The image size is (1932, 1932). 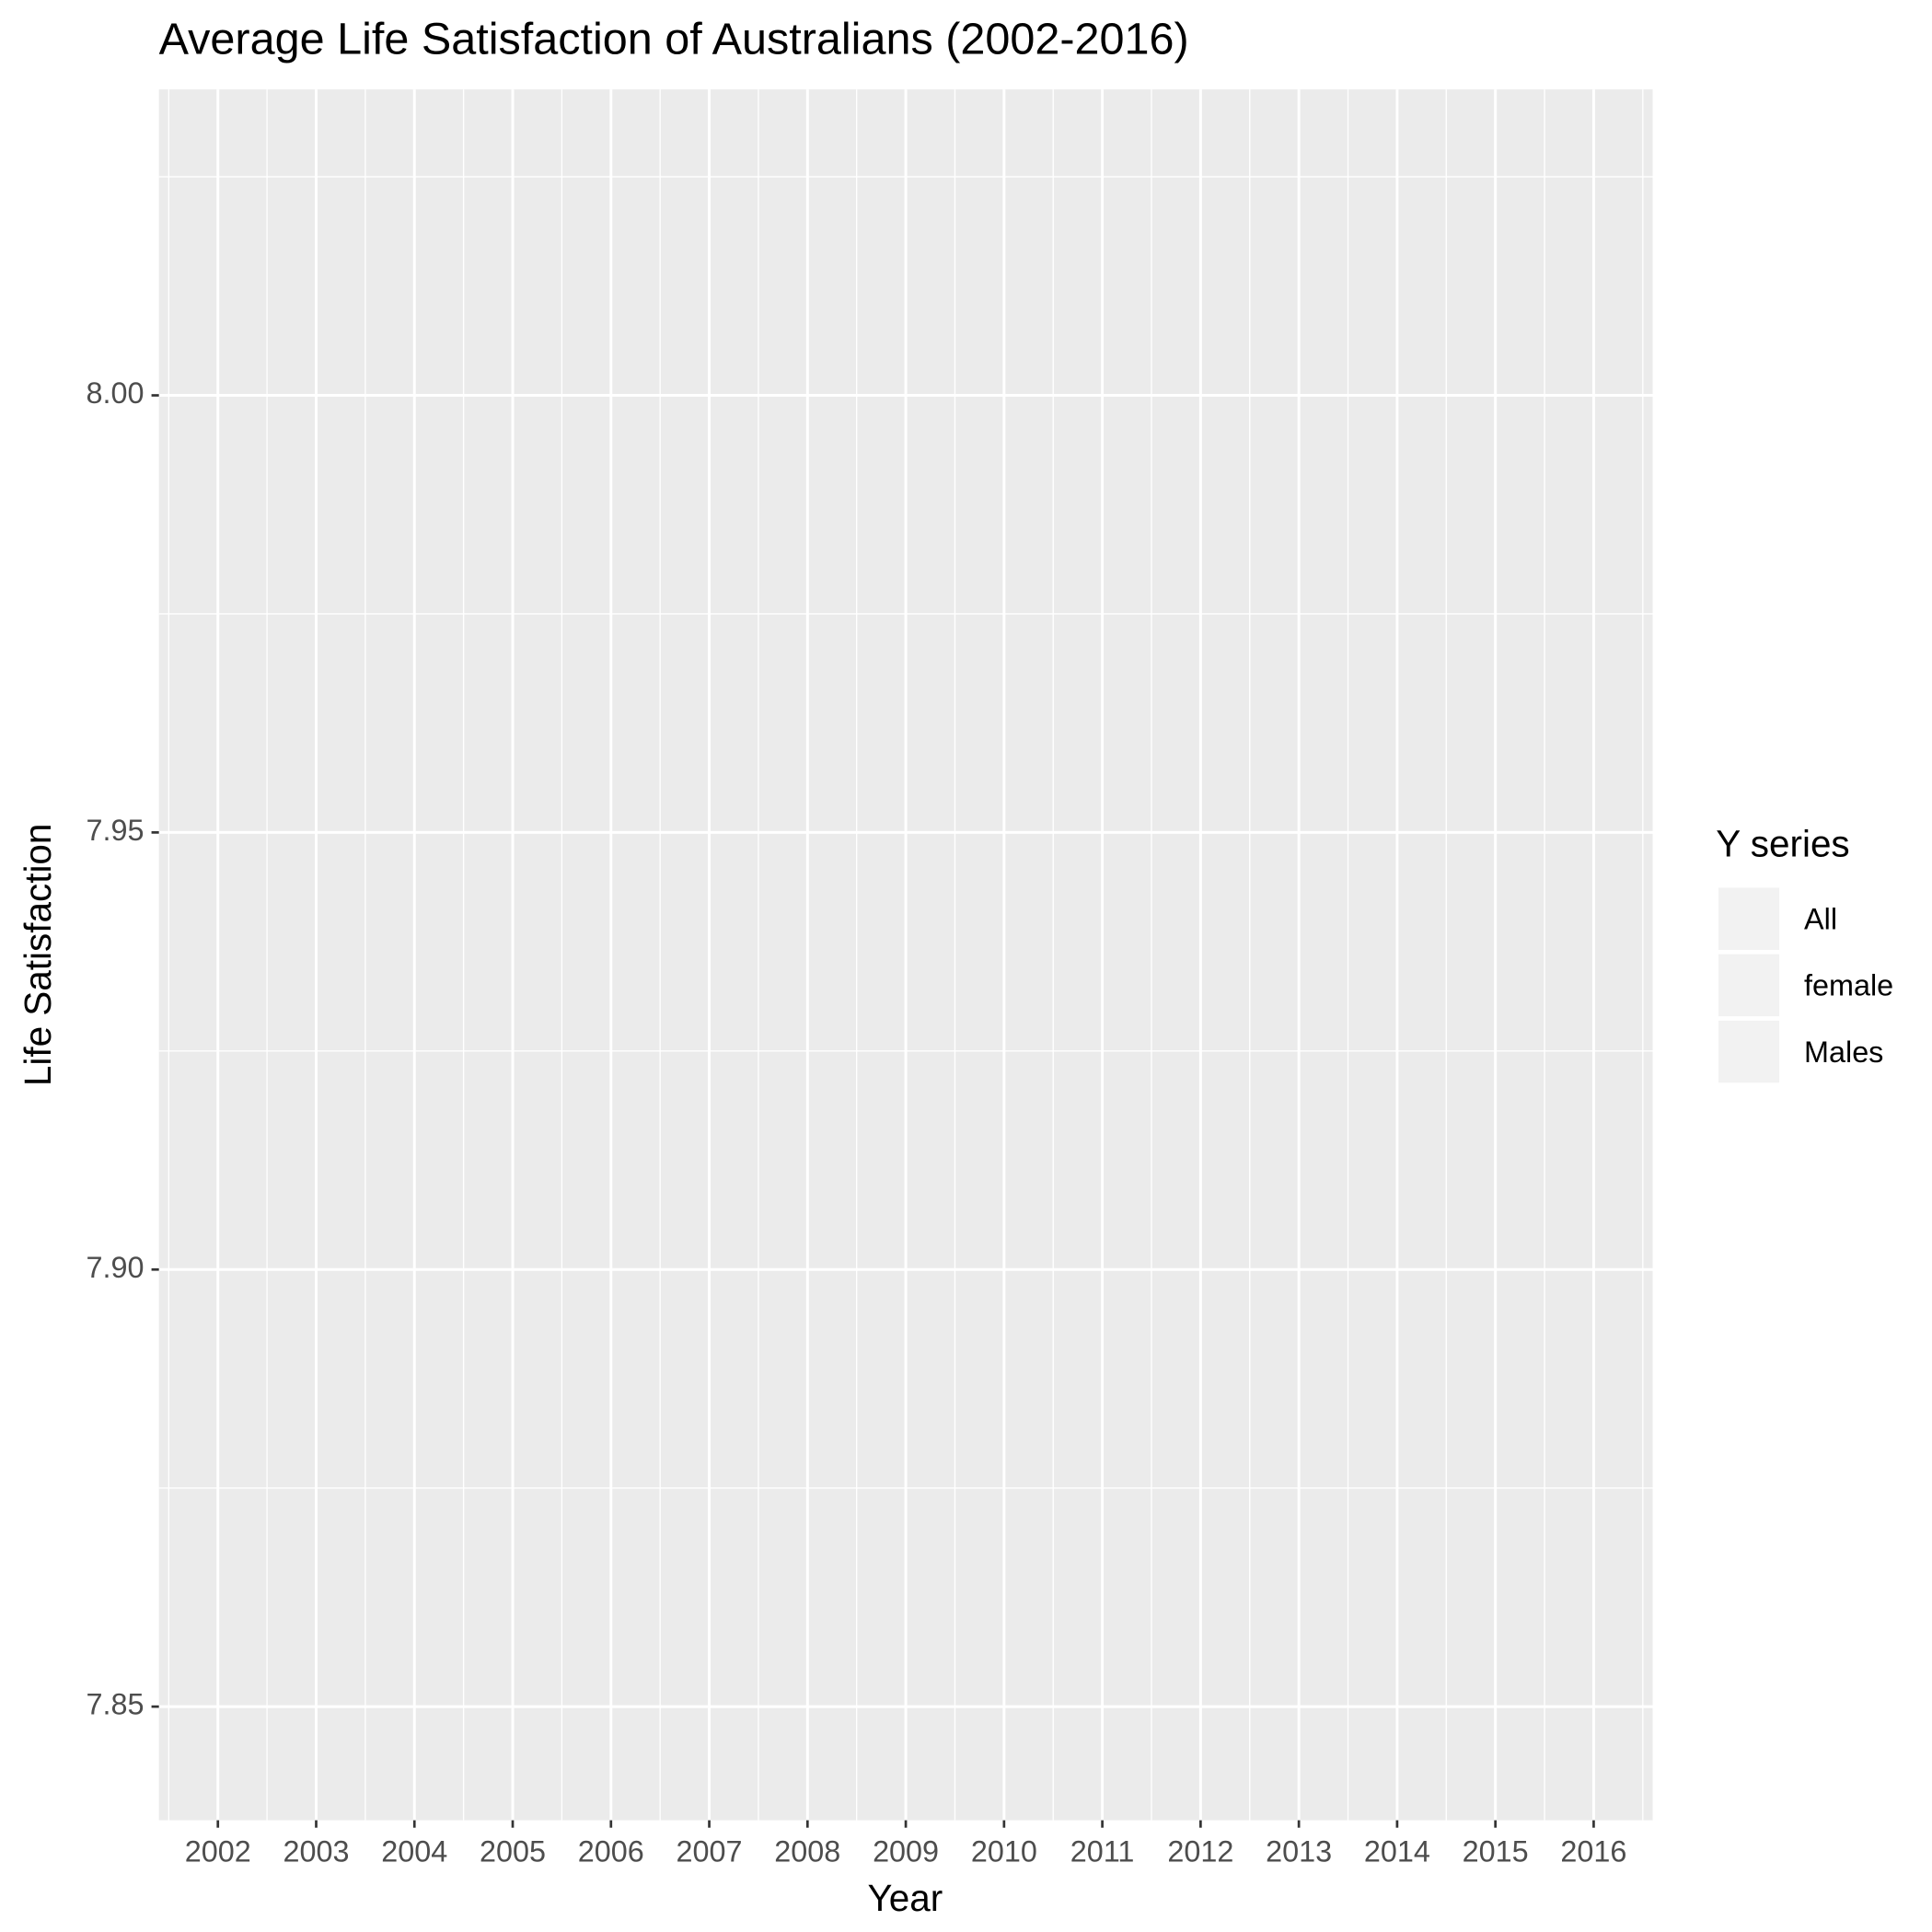 What do you see at coordinates (38, 956) in the screenshot?
I see `y-axis-title: Life Satisfaction` at bounding box center [38, 956].